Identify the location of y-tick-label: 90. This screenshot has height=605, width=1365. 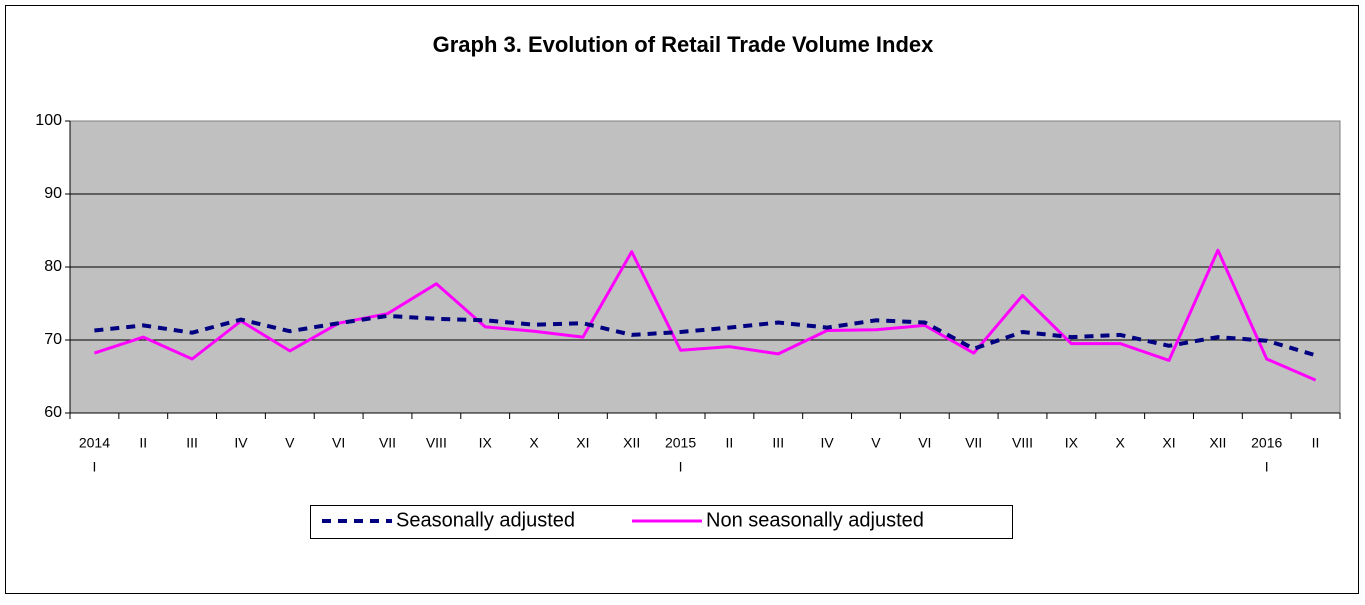
(53, 193).